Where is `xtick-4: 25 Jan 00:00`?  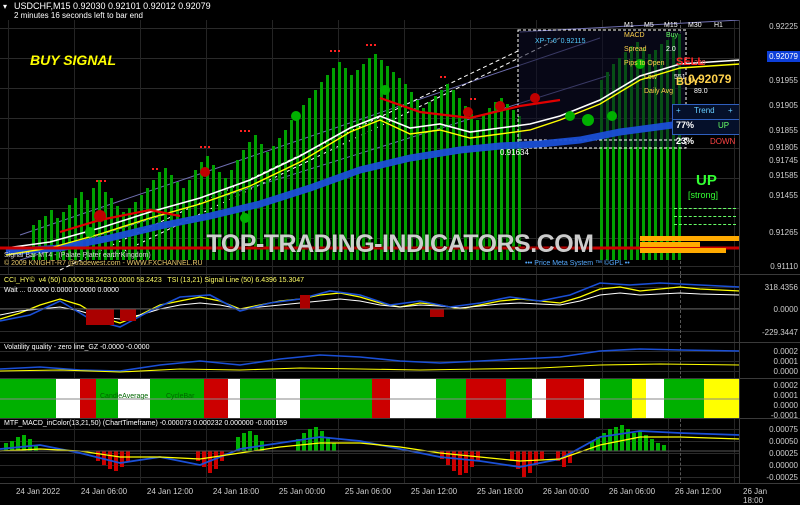 xtick-4: 25 Jan 00:00 is located at coordinates (302, 491).